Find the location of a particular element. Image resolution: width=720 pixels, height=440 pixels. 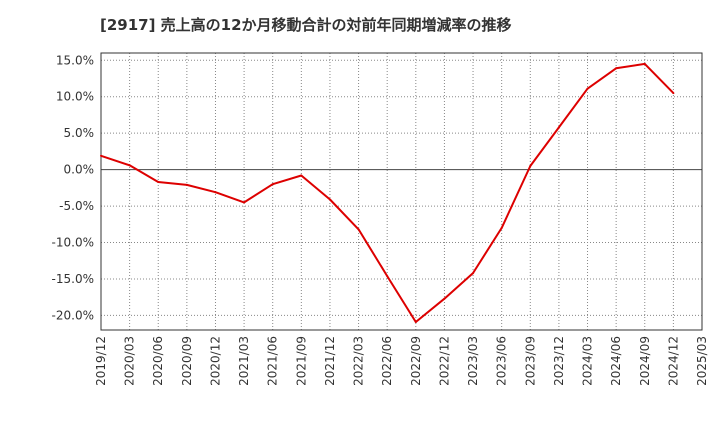

x-tick-label: 2023/12 is located at coordinates (559, 361).